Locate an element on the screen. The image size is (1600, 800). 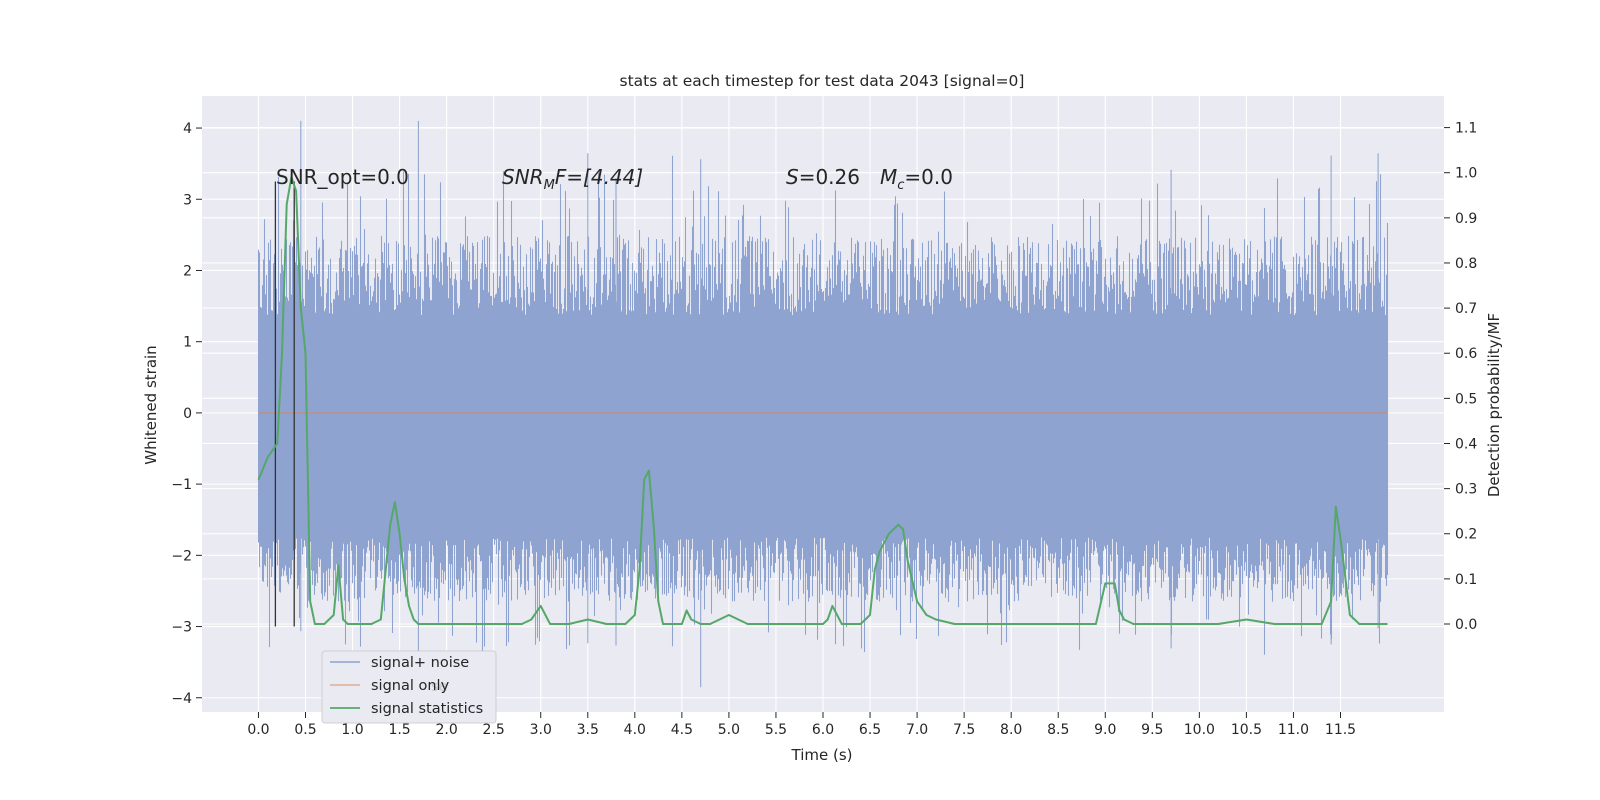
annotation-mc-var: M is located at coordinates (888, 177).